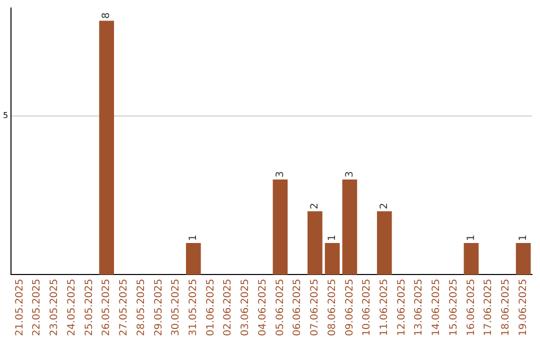 The width and height of the screenshot is (540, 340). Describe the element at coordinates (158, 307) in the screenshot. I see `x-tick-label: 29.05.2025` at that location.